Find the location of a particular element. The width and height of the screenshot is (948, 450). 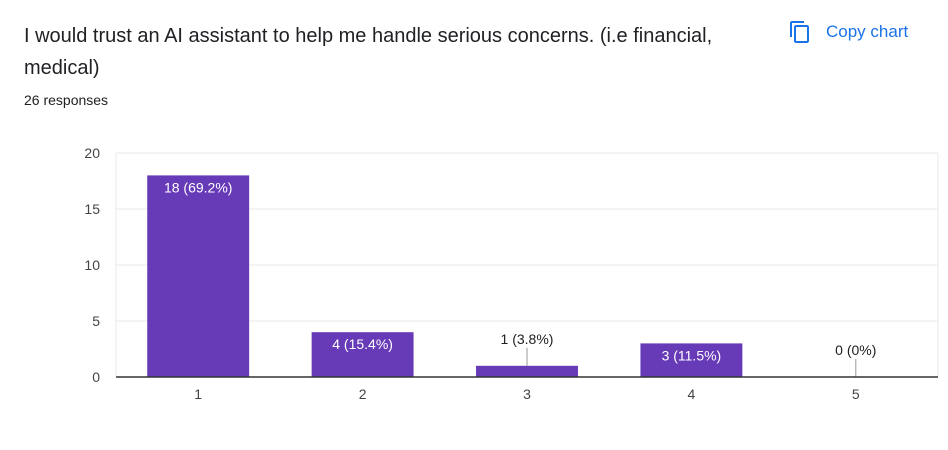

x-tick-label: 1 is located at coordinates (198, 394).